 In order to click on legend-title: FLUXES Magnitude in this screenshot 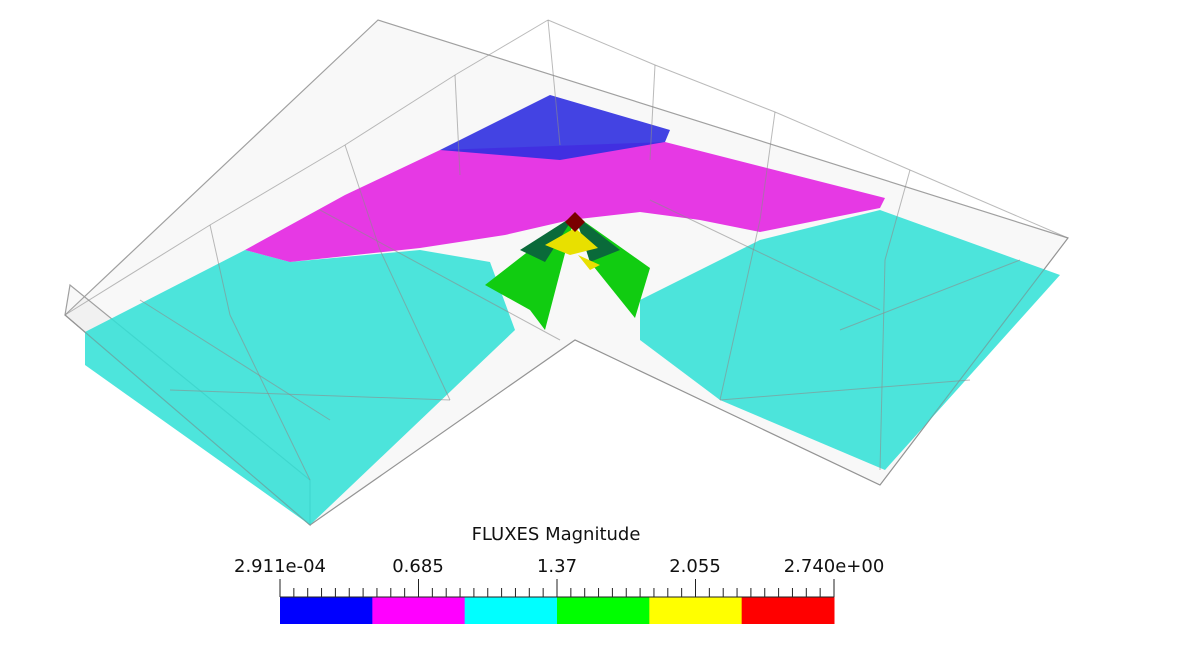, I will do `click(556, 534)`.